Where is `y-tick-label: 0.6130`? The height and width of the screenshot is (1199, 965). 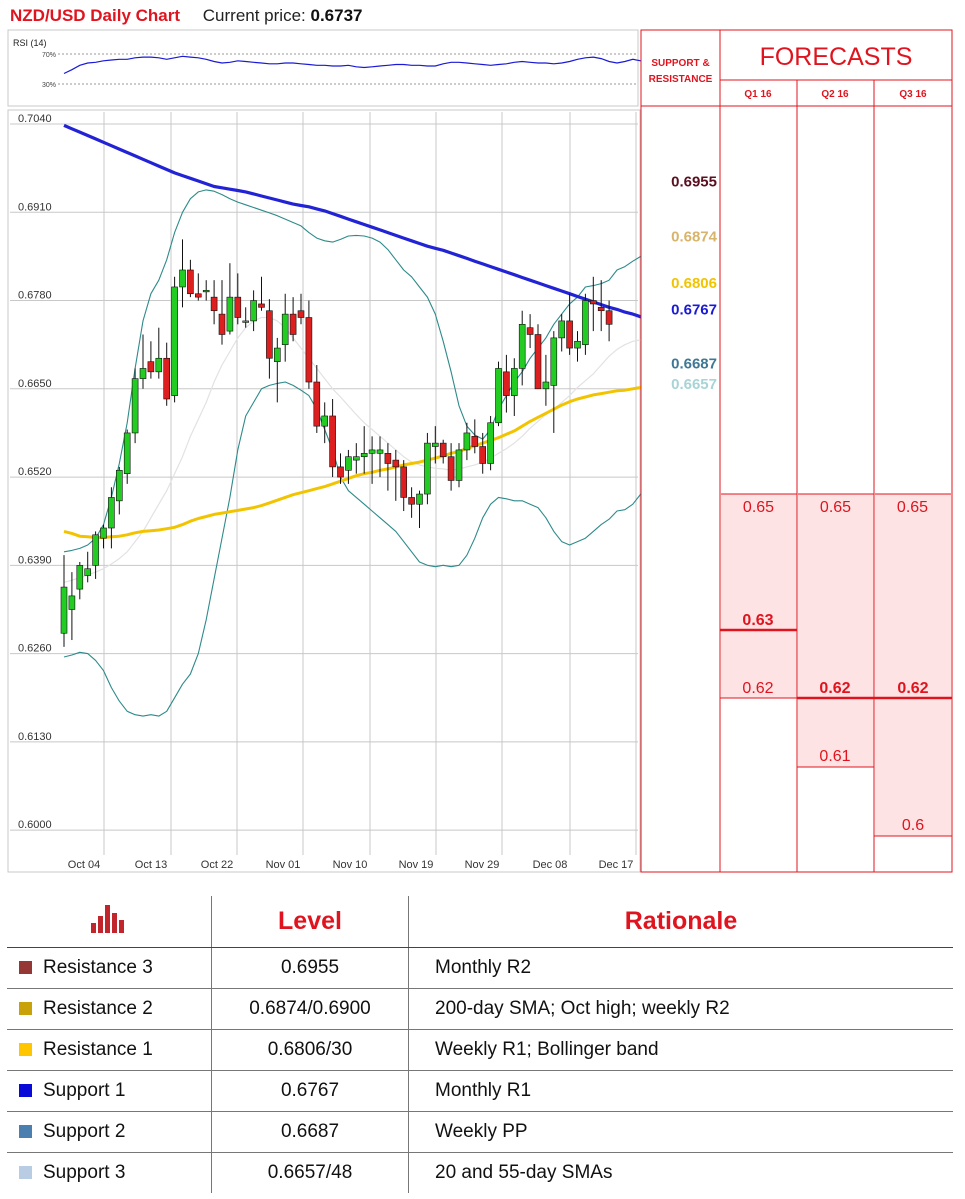
y-tick-label: 0.6130 is located at coordinates (35, 737).